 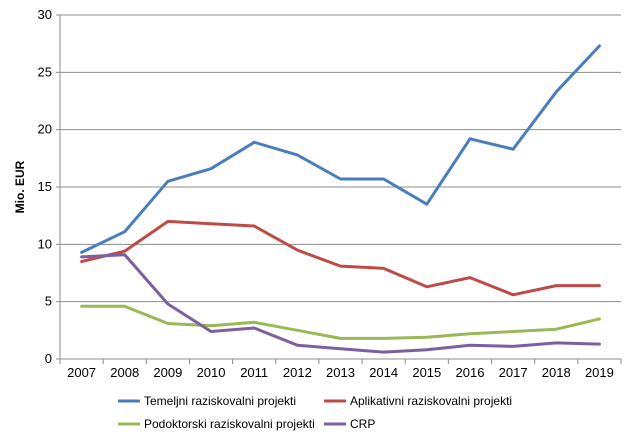 I want to click on y-tick-label: 10, so click(x=45, y=243).